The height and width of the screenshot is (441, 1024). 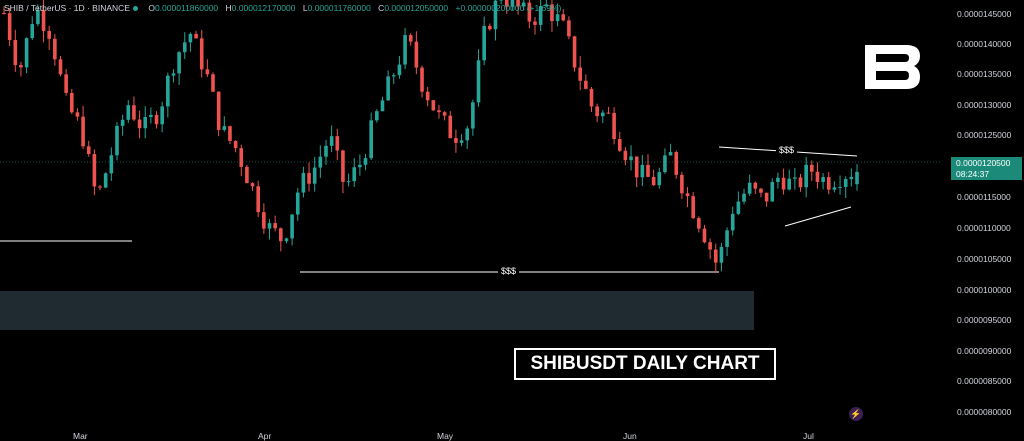 I want to click on price-label: 0.0000130000, so click(x=984, y=105).